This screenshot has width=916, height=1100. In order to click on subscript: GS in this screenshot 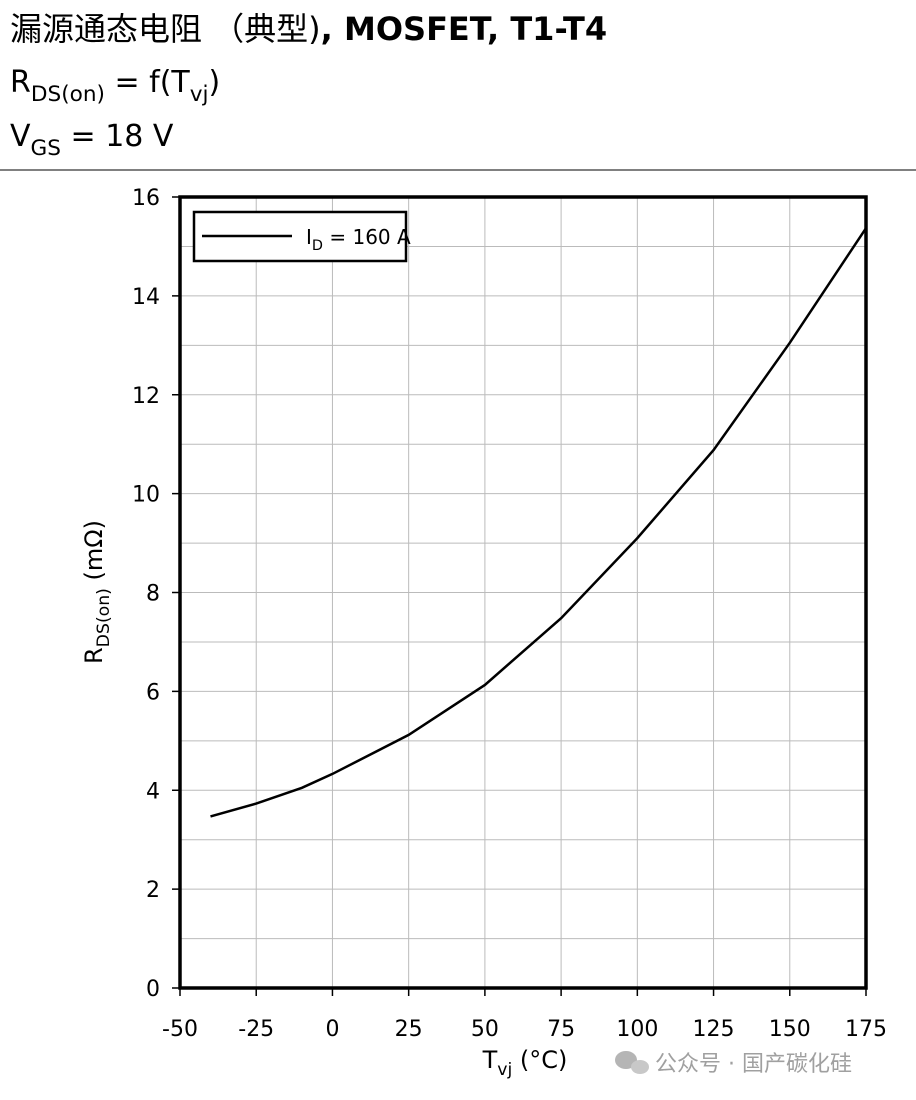, I will do `click(46, 148)`.